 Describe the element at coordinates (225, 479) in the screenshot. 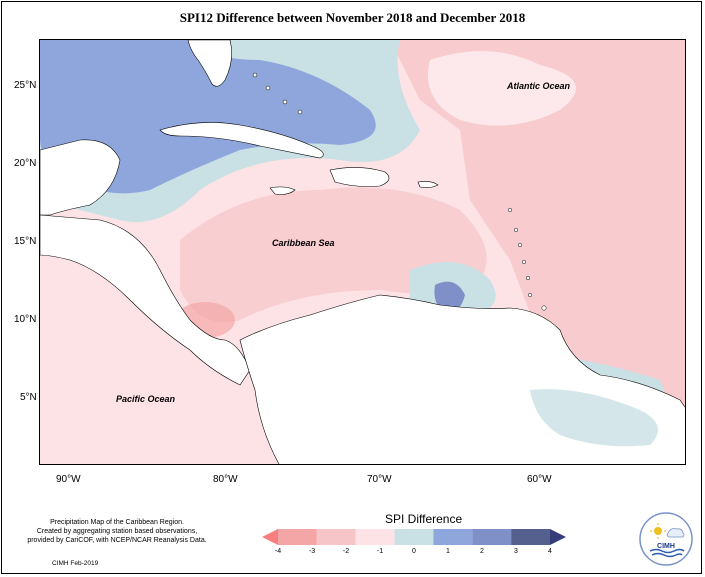

I see `lon-label-80w: 80°W` at that location.